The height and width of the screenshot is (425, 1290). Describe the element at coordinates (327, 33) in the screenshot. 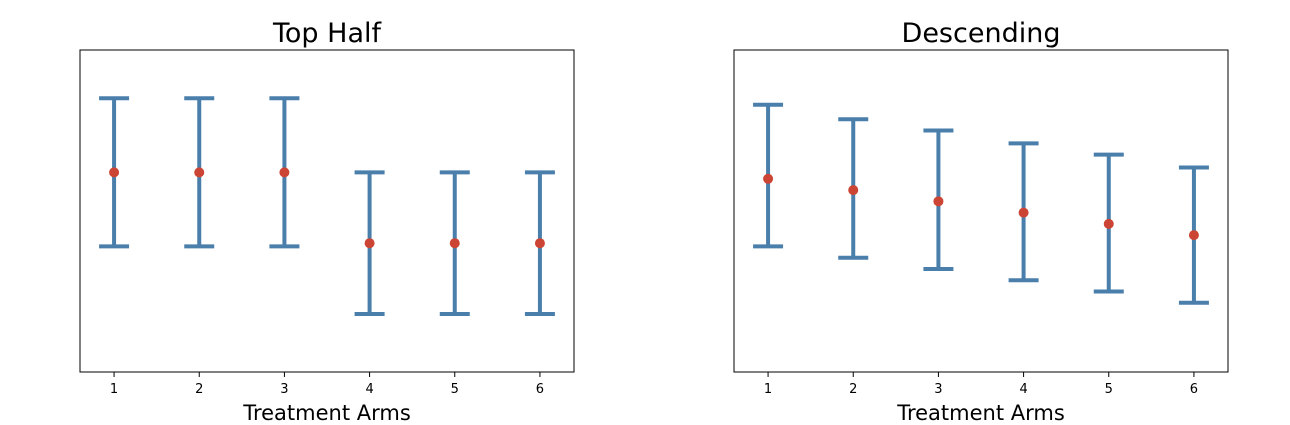

I see `chart-title: Top Half` at that location.